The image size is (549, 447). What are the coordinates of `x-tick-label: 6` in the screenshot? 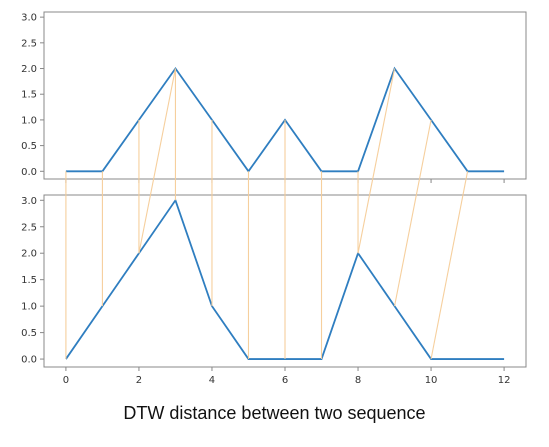 It's located at (285, 380).